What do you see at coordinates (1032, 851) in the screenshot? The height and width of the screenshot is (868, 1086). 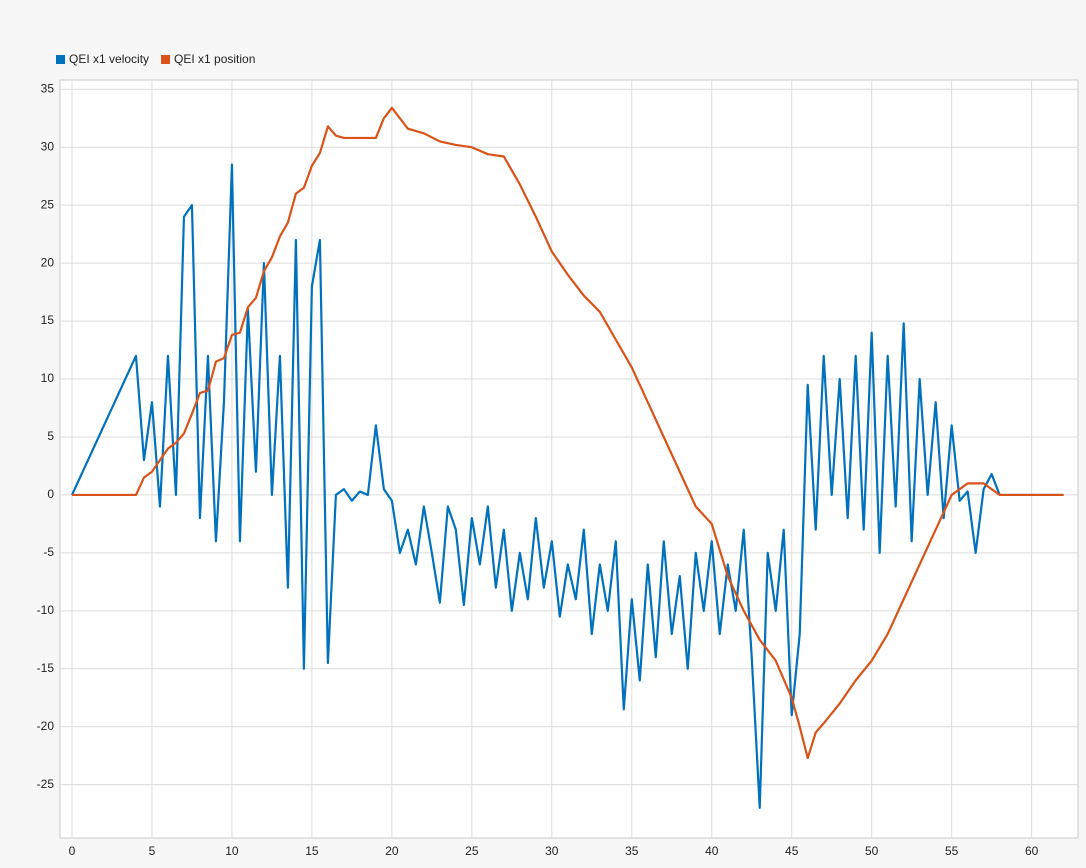 I see `x-tick-label: 60` at bounding box center [1032, 851].